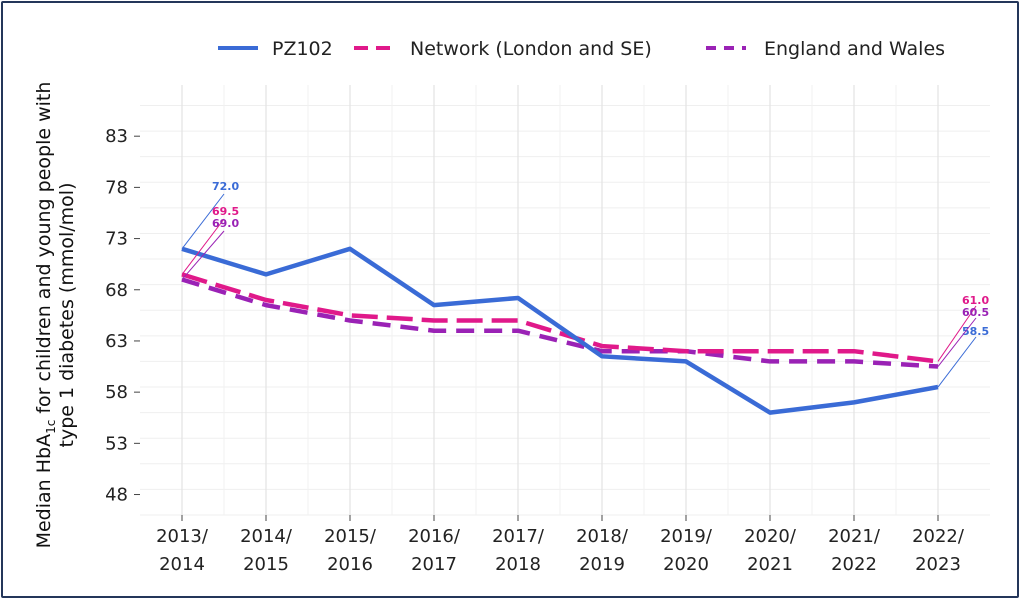 The image size is (1024, 603). What do you see at coordinates (182, 536) in the screenshot?
I see `x-tick-label: 2013/` at bounding box center [182, 536].